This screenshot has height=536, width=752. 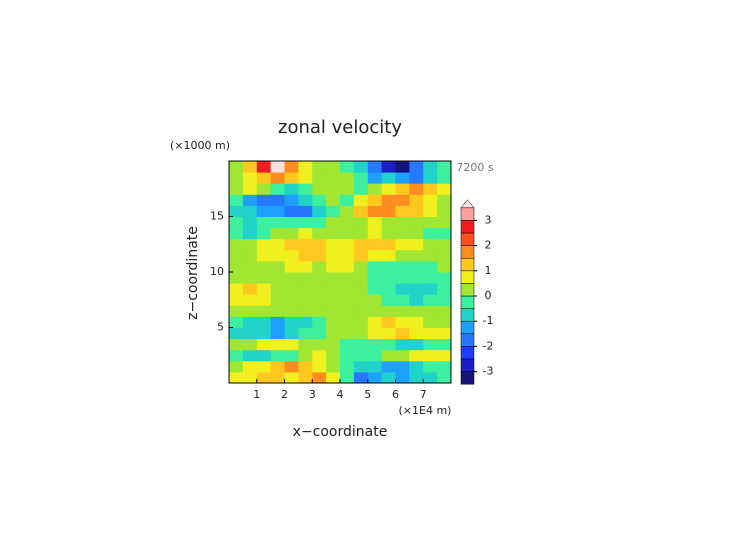 I want to click on time-label: 7200 s, so click(x=474, y=167).